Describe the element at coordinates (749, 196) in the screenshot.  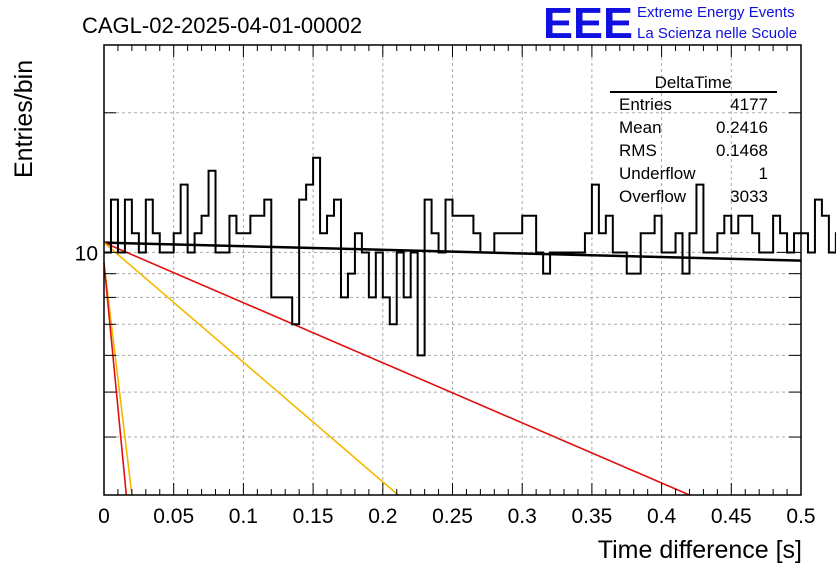
I see `stats-value: 3033` at that location.